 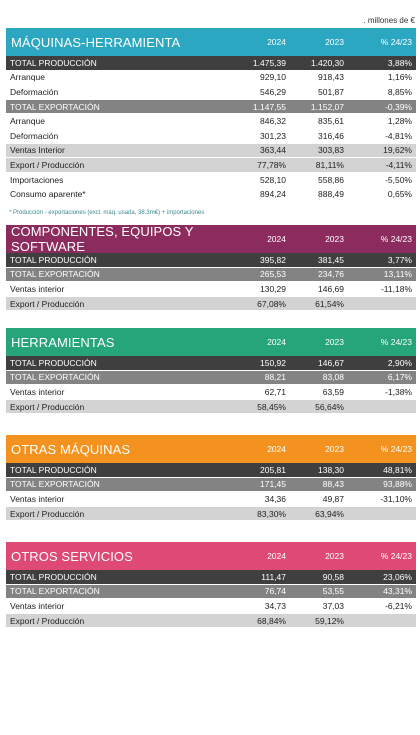 What do you see at coordinates (397, 150) in the screenshot?
I see `value-pct: 19,62%` at bounding box center [397, 150].